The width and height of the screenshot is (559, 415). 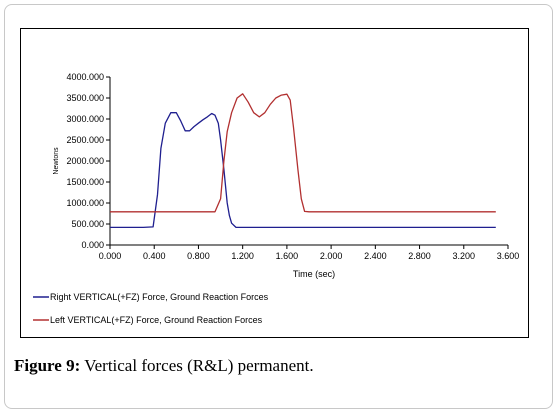 I want to click on caption-text: Vertical forces (R&L) permanent., so click(x=199, y=365).